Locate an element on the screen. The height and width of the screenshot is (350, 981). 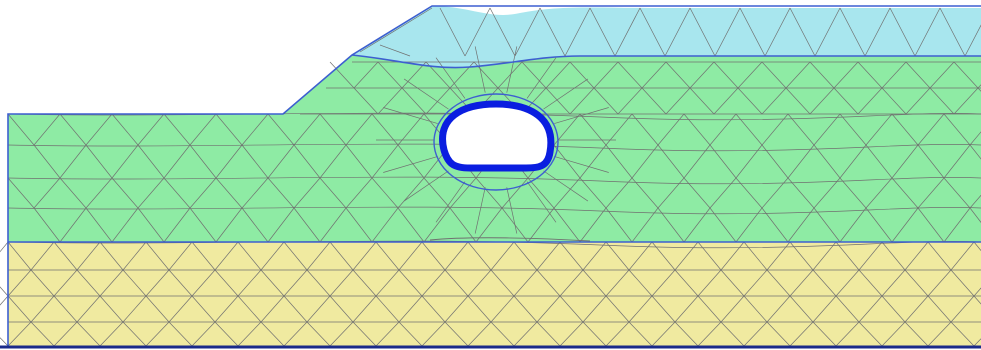
tunnel-lining is located at coordinates (497, 136).